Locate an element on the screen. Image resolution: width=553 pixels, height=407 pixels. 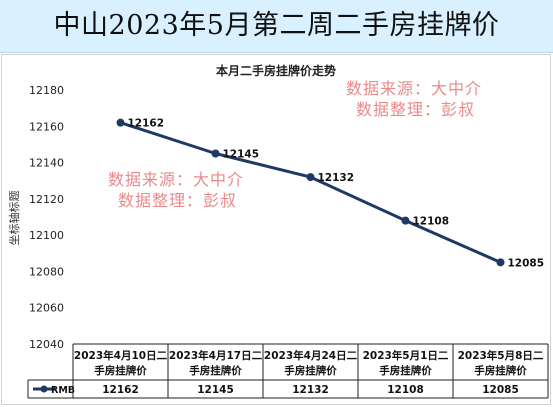
x-category-label-line1: 2023年5月1日二 is located at coordinates (406, 355).